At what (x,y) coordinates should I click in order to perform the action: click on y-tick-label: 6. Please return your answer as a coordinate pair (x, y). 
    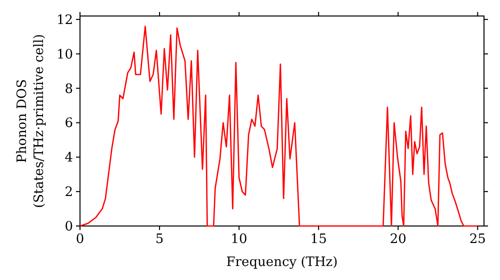
    Looking at the image, I should click on (68, 124).